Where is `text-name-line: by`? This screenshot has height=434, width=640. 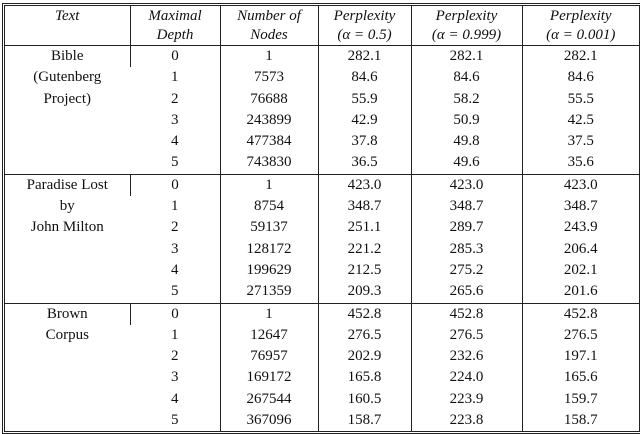 text-name-line: by is located at coordinates (67, 206).